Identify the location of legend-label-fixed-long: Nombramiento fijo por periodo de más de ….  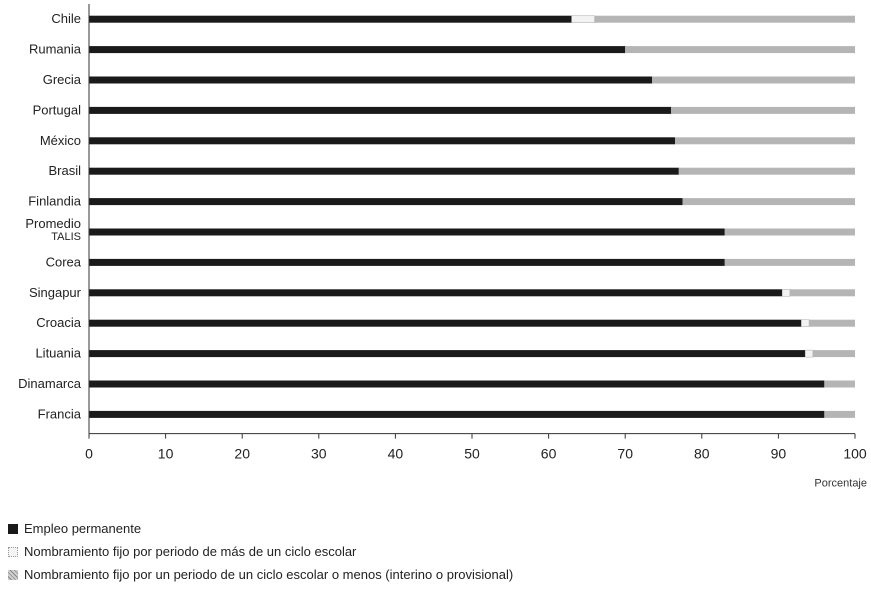
(190, 551).